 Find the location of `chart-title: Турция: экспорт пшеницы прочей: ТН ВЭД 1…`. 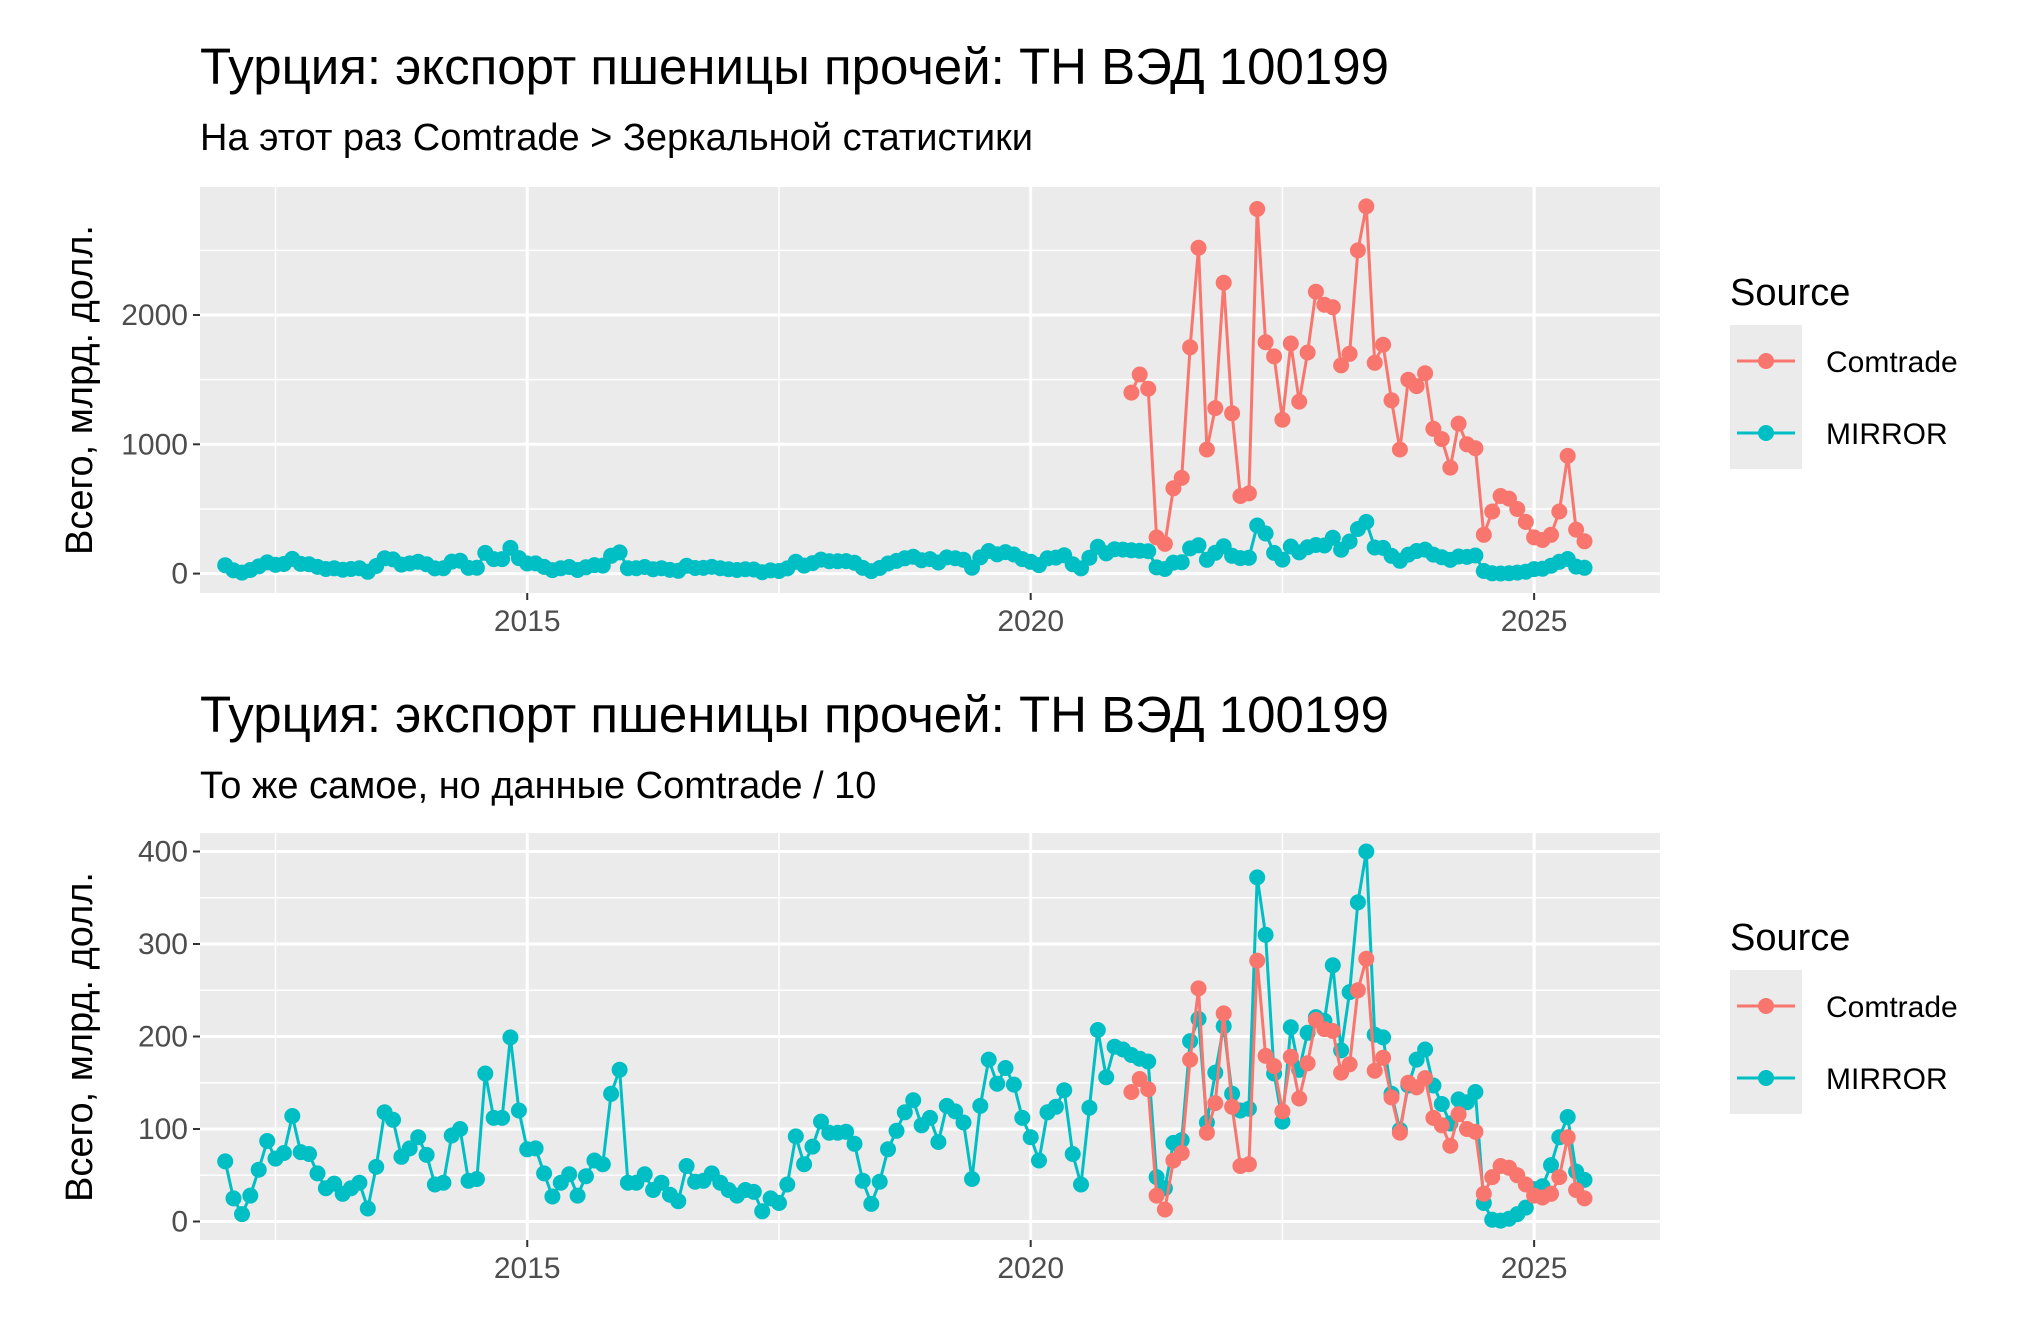

chart-title: Турция: экспорт пшеницы прочей: ТН ВЭД 1… is located at coordinates (794, 66).